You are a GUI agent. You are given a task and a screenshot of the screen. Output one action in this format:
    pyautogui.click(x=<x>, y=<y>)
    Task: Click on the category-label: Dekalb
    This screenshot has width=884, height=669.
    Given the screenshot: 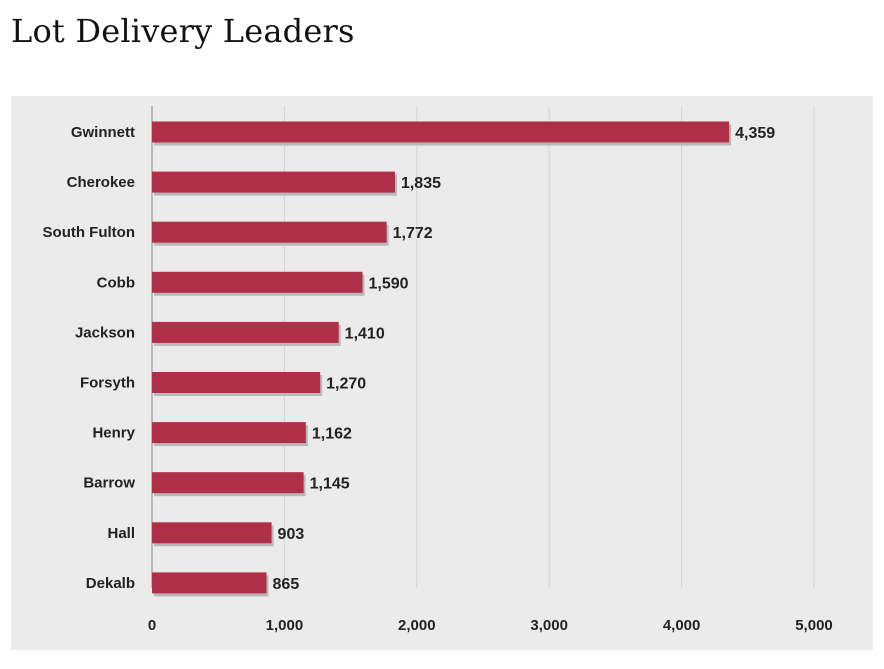 What is the action you would take?
    pyautogui.click(x=110, y=583)
    